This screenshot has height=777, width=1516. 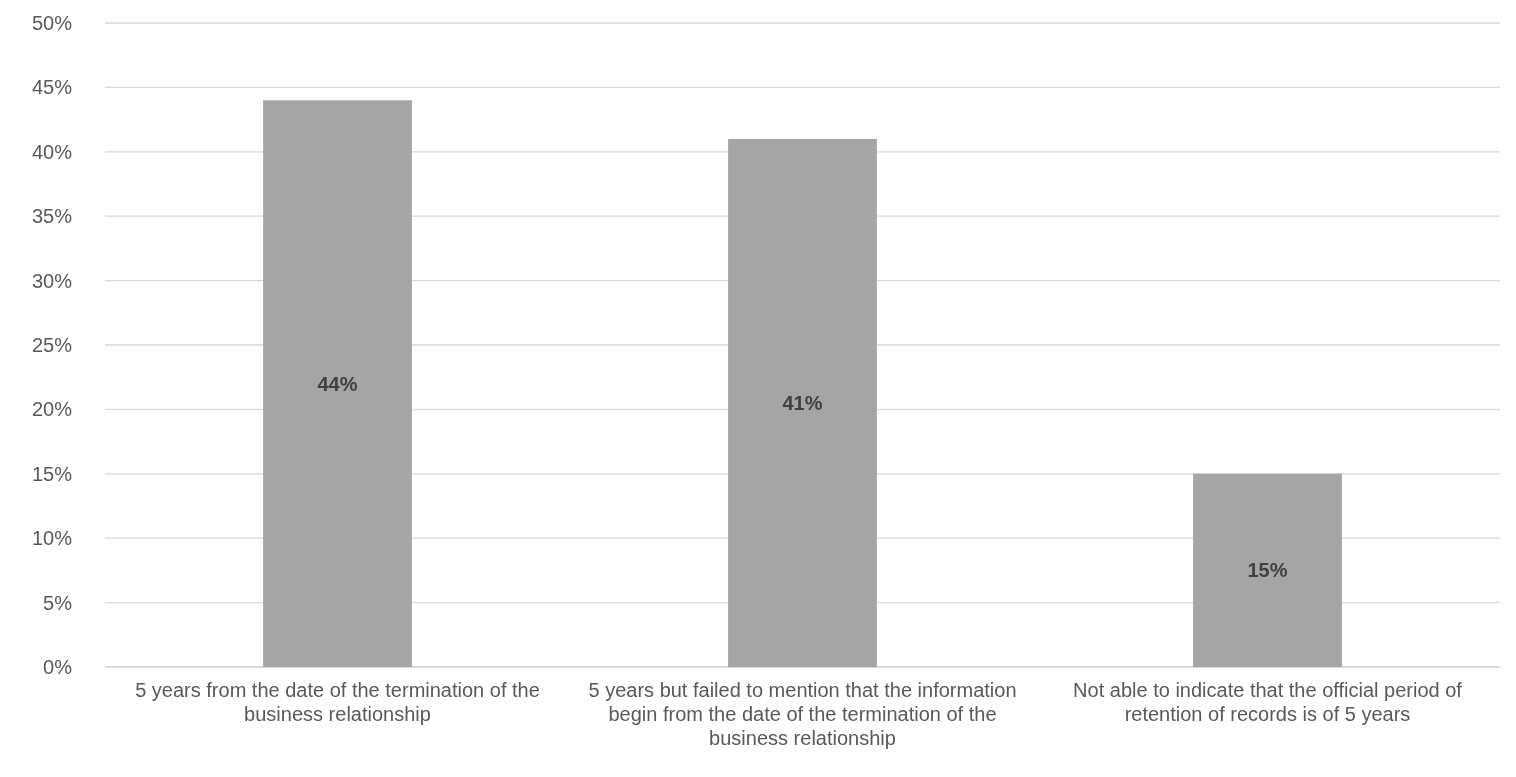 I want to click on x-tick-label: 5 years but failed to mention that the information begin from the date of the termination of the business relationship, so click(x=802, y=714).